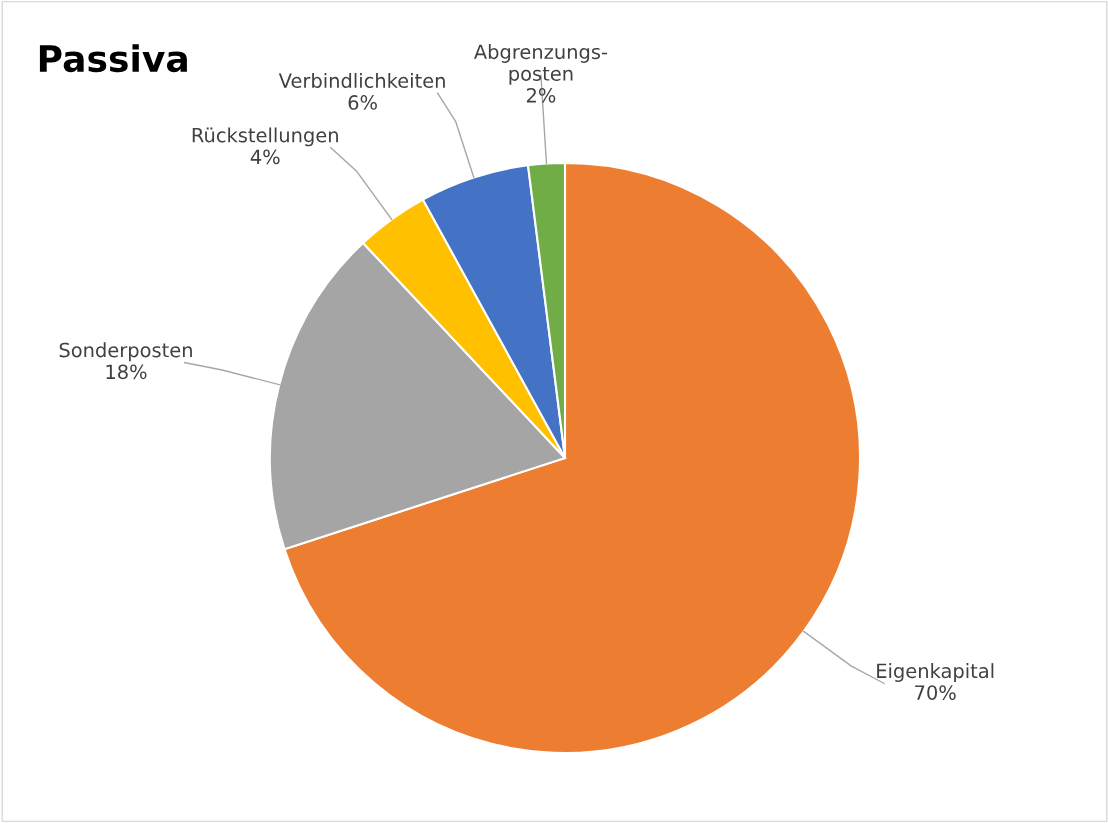 This screenshot has width=1109, height=823. What do you see at coordinates (113, 58) in the screenshot?
I see `chart-title: Passiva` at bounding box center [113, 58].